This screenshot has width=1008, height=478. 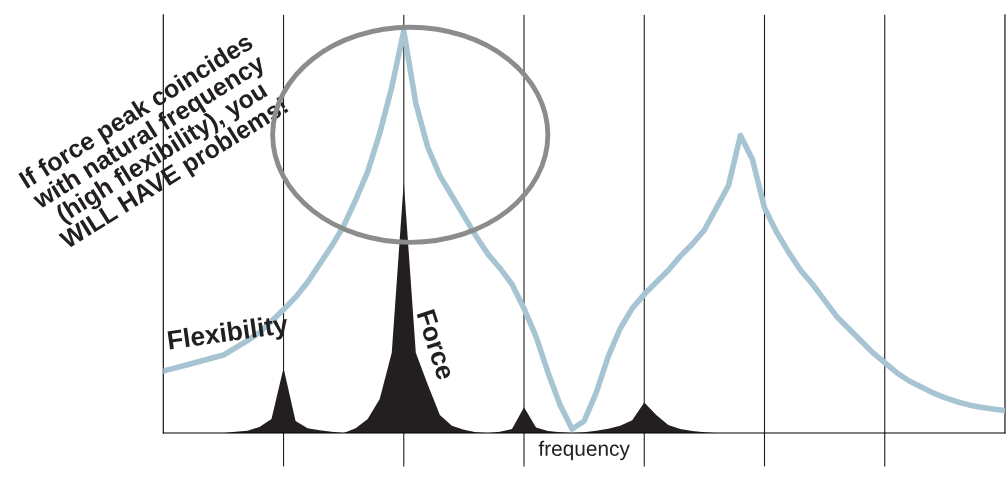 I want to click on text: Flexibility, so click(x=228, y=334).